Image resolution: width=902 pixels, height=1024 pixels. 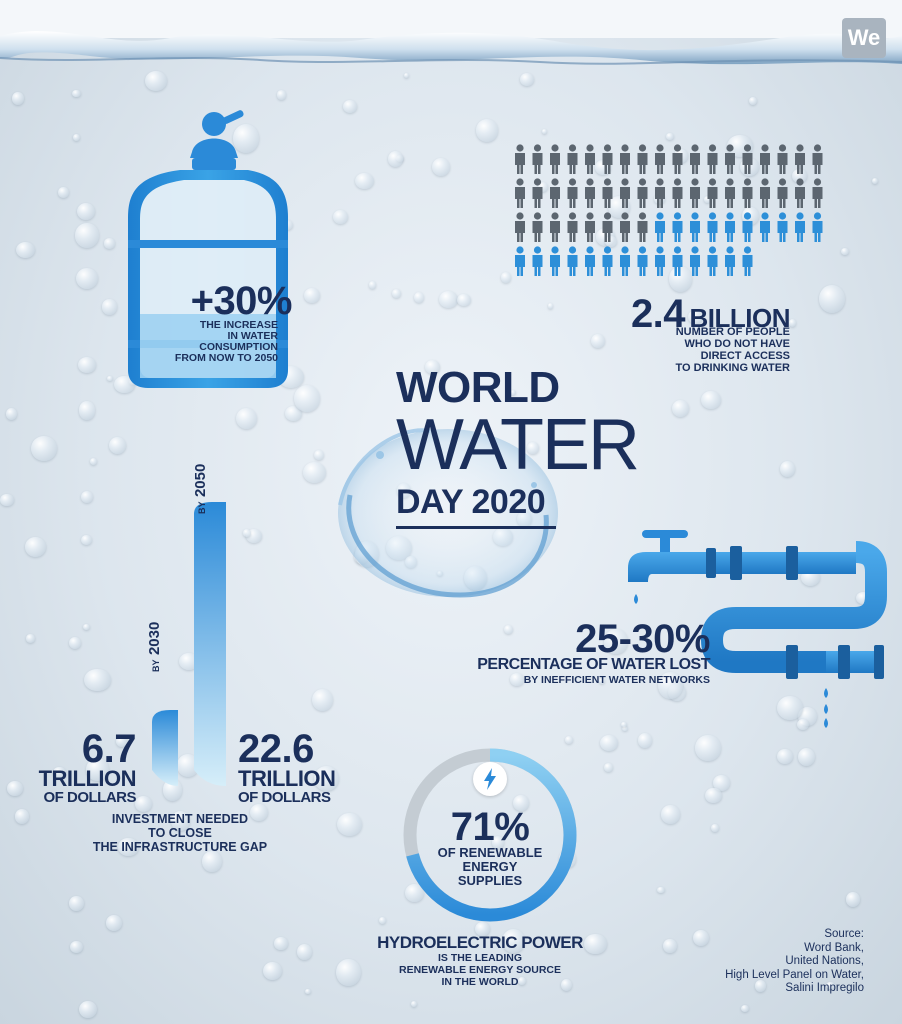 What do you see at coordinates (226, 358) in the screenshot?
I see `bottle-caption-line: FROM NOW TO 2050` at bounding box center [226, 358].